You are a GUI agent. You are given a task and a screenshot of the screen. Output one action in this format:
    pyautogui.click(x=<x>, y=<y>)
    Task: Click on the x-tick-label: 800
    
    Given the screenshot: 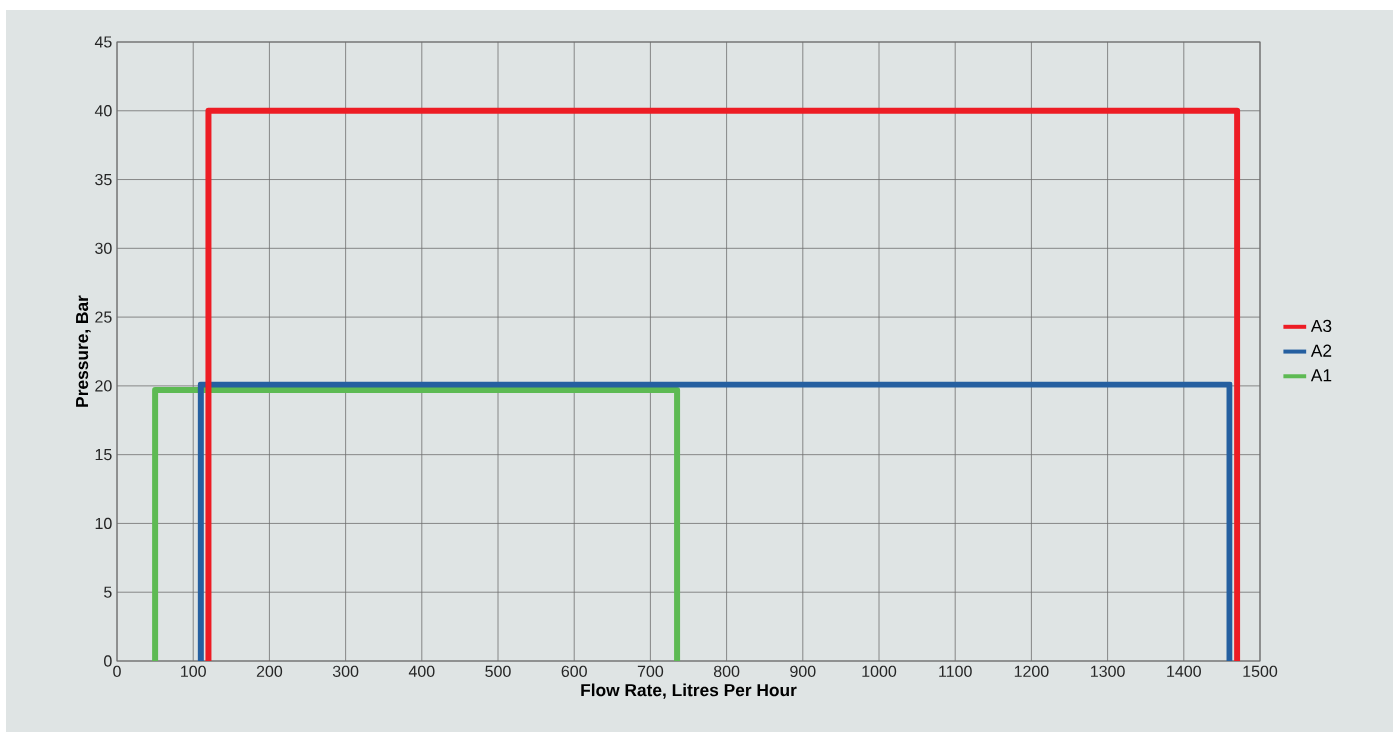 What is the action you would take?
    pyautogui.click(x=726, y=671)
    